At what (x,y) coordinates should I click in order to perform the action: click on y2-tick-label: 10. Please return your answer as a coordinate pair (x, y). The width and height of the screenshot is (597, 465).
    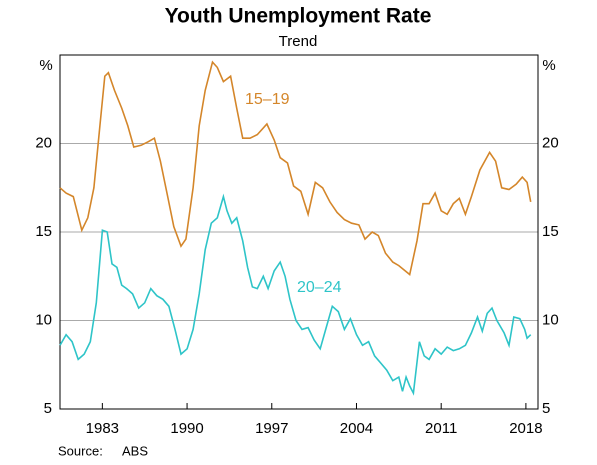
    Looking at the image, I should click on (550, 319).